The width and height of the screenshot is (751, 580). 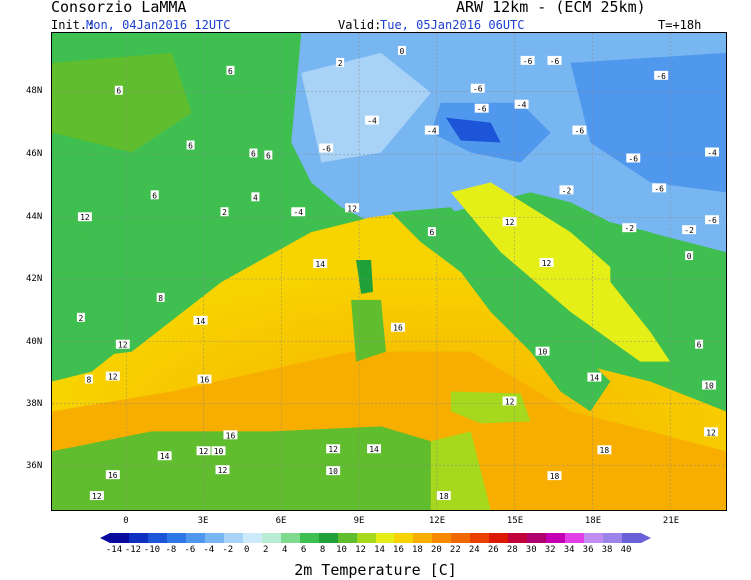 I want to click on lon-label: 15E, so click(x=515, y=521).